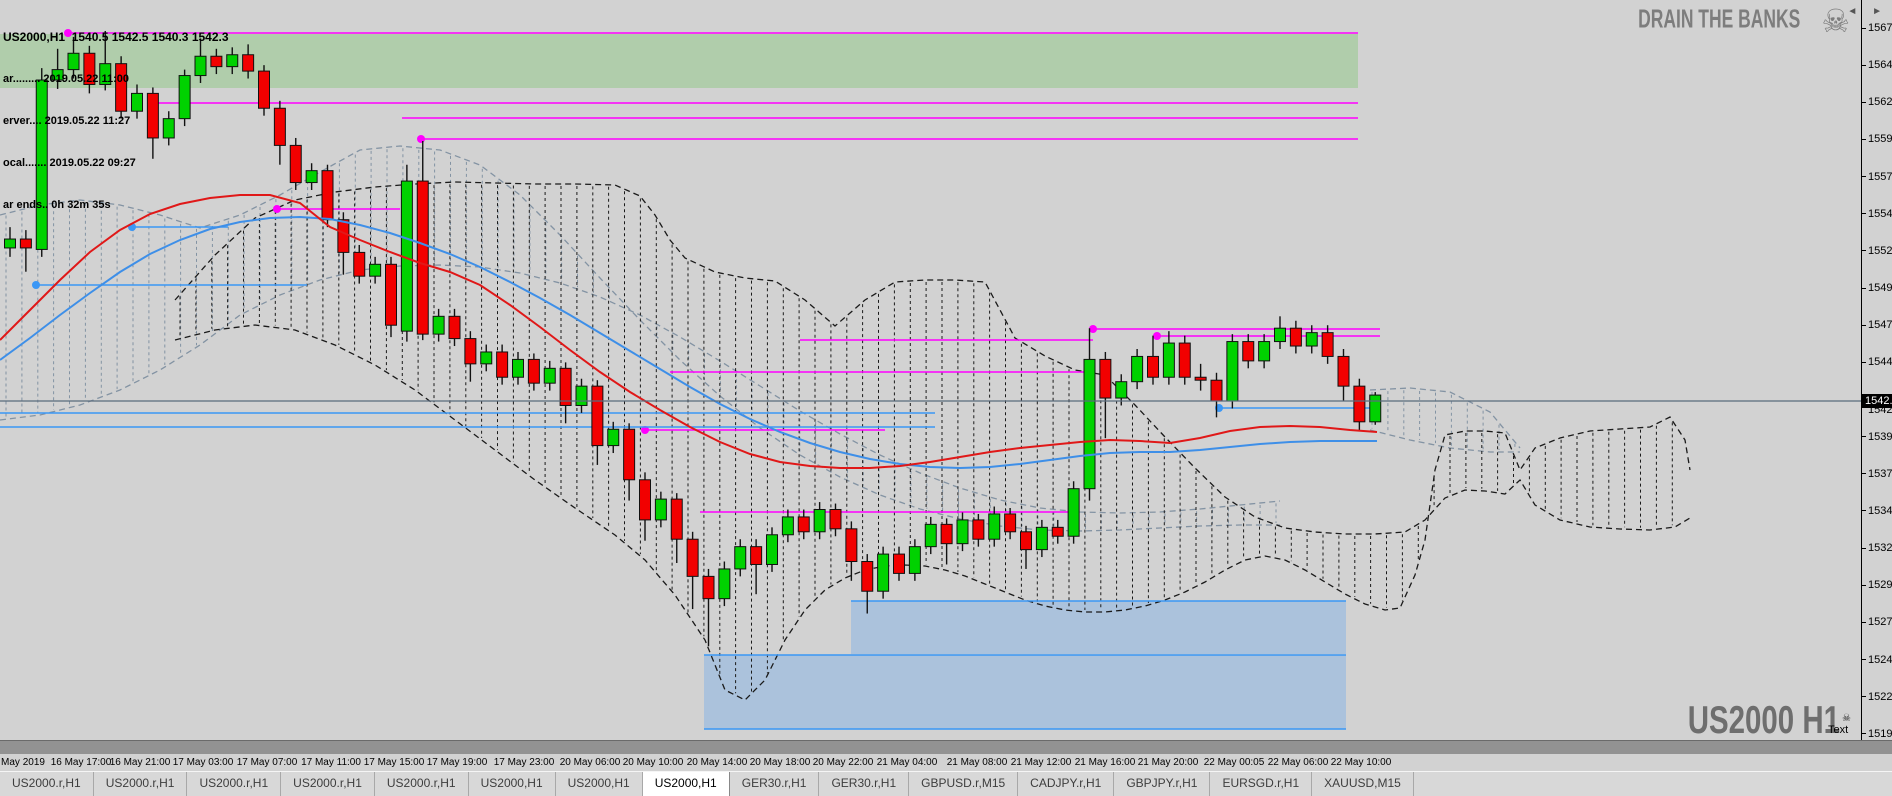 This screenshot has height=796, width=1892. What do you see at coordinates (775, 784) in the screenshot?
I see `chart-tab-ger30-r-h1-8: GER30.r,H1` at bounding box center [775, 784].